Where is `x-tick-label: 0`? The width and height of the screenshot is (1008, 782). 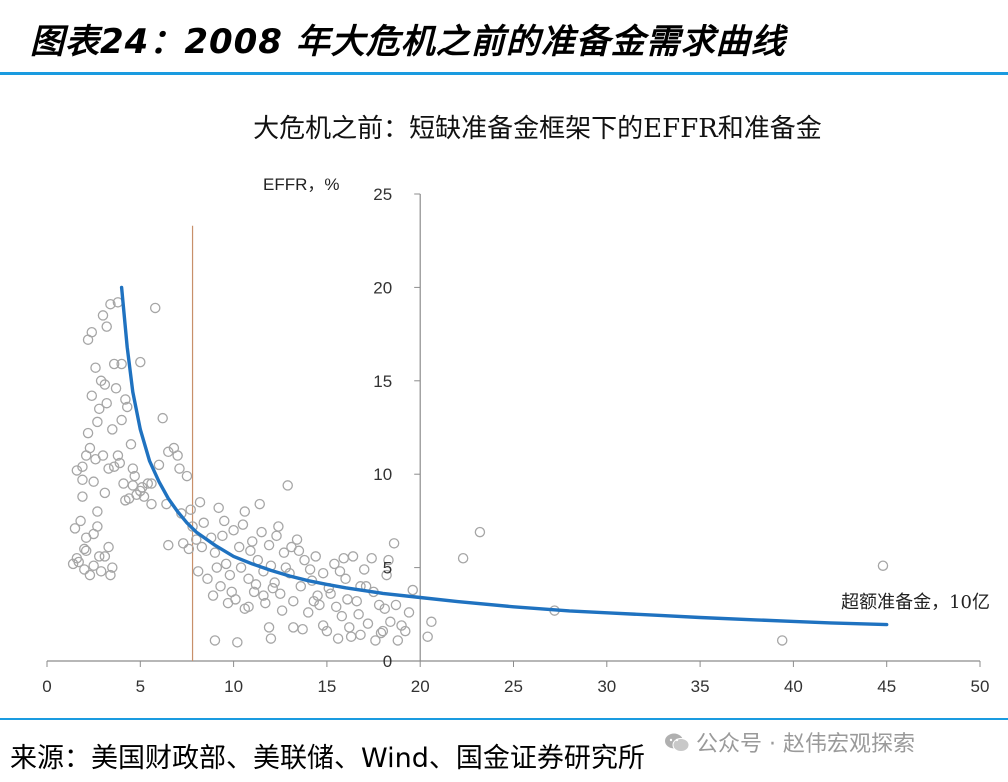 x-tick-label: 0 is located at coordinates (46, 686).